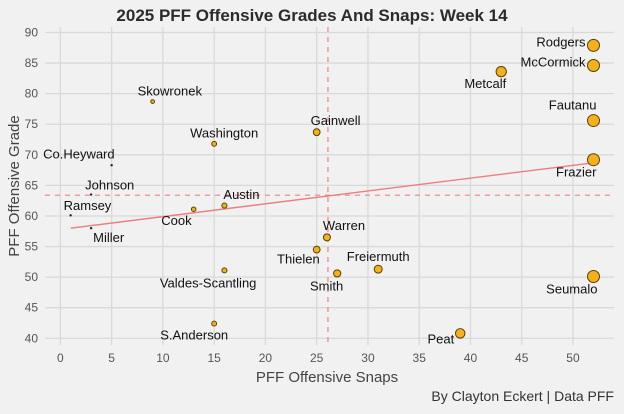  What do you see at coordinates (573, 105) in the screenshot?
I see `point-label: Fautanu` at bounding box center [573, 105].